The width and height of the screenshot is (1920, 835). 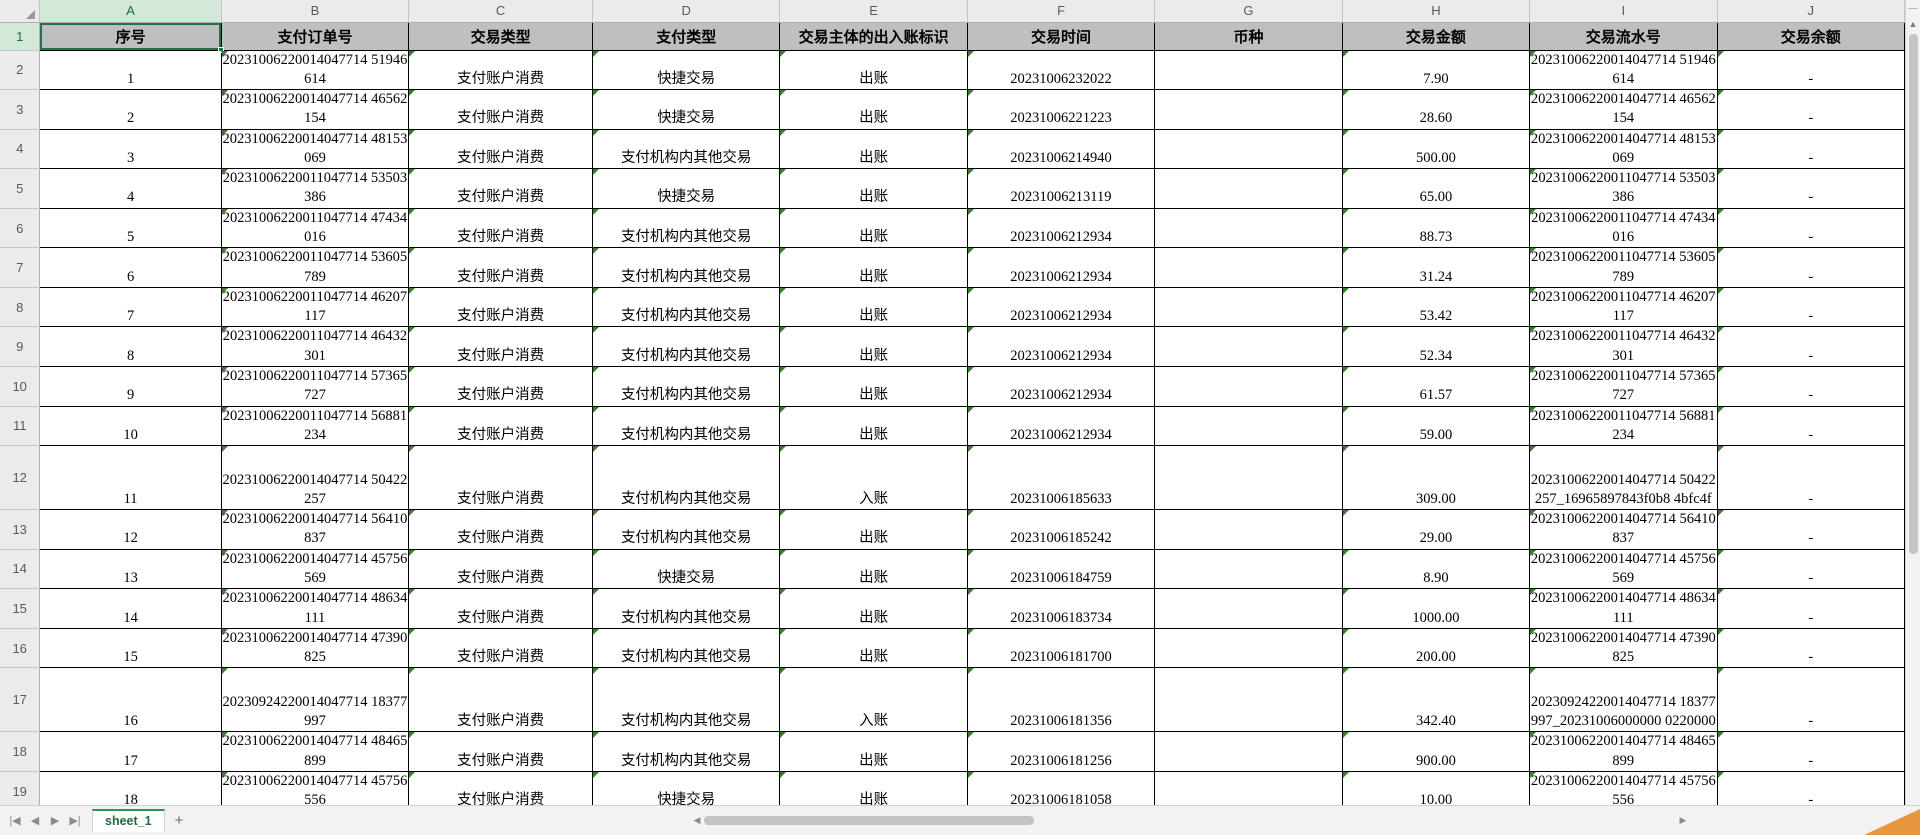 I want to click on row-header-11: 11, so click(x=20, y=426).